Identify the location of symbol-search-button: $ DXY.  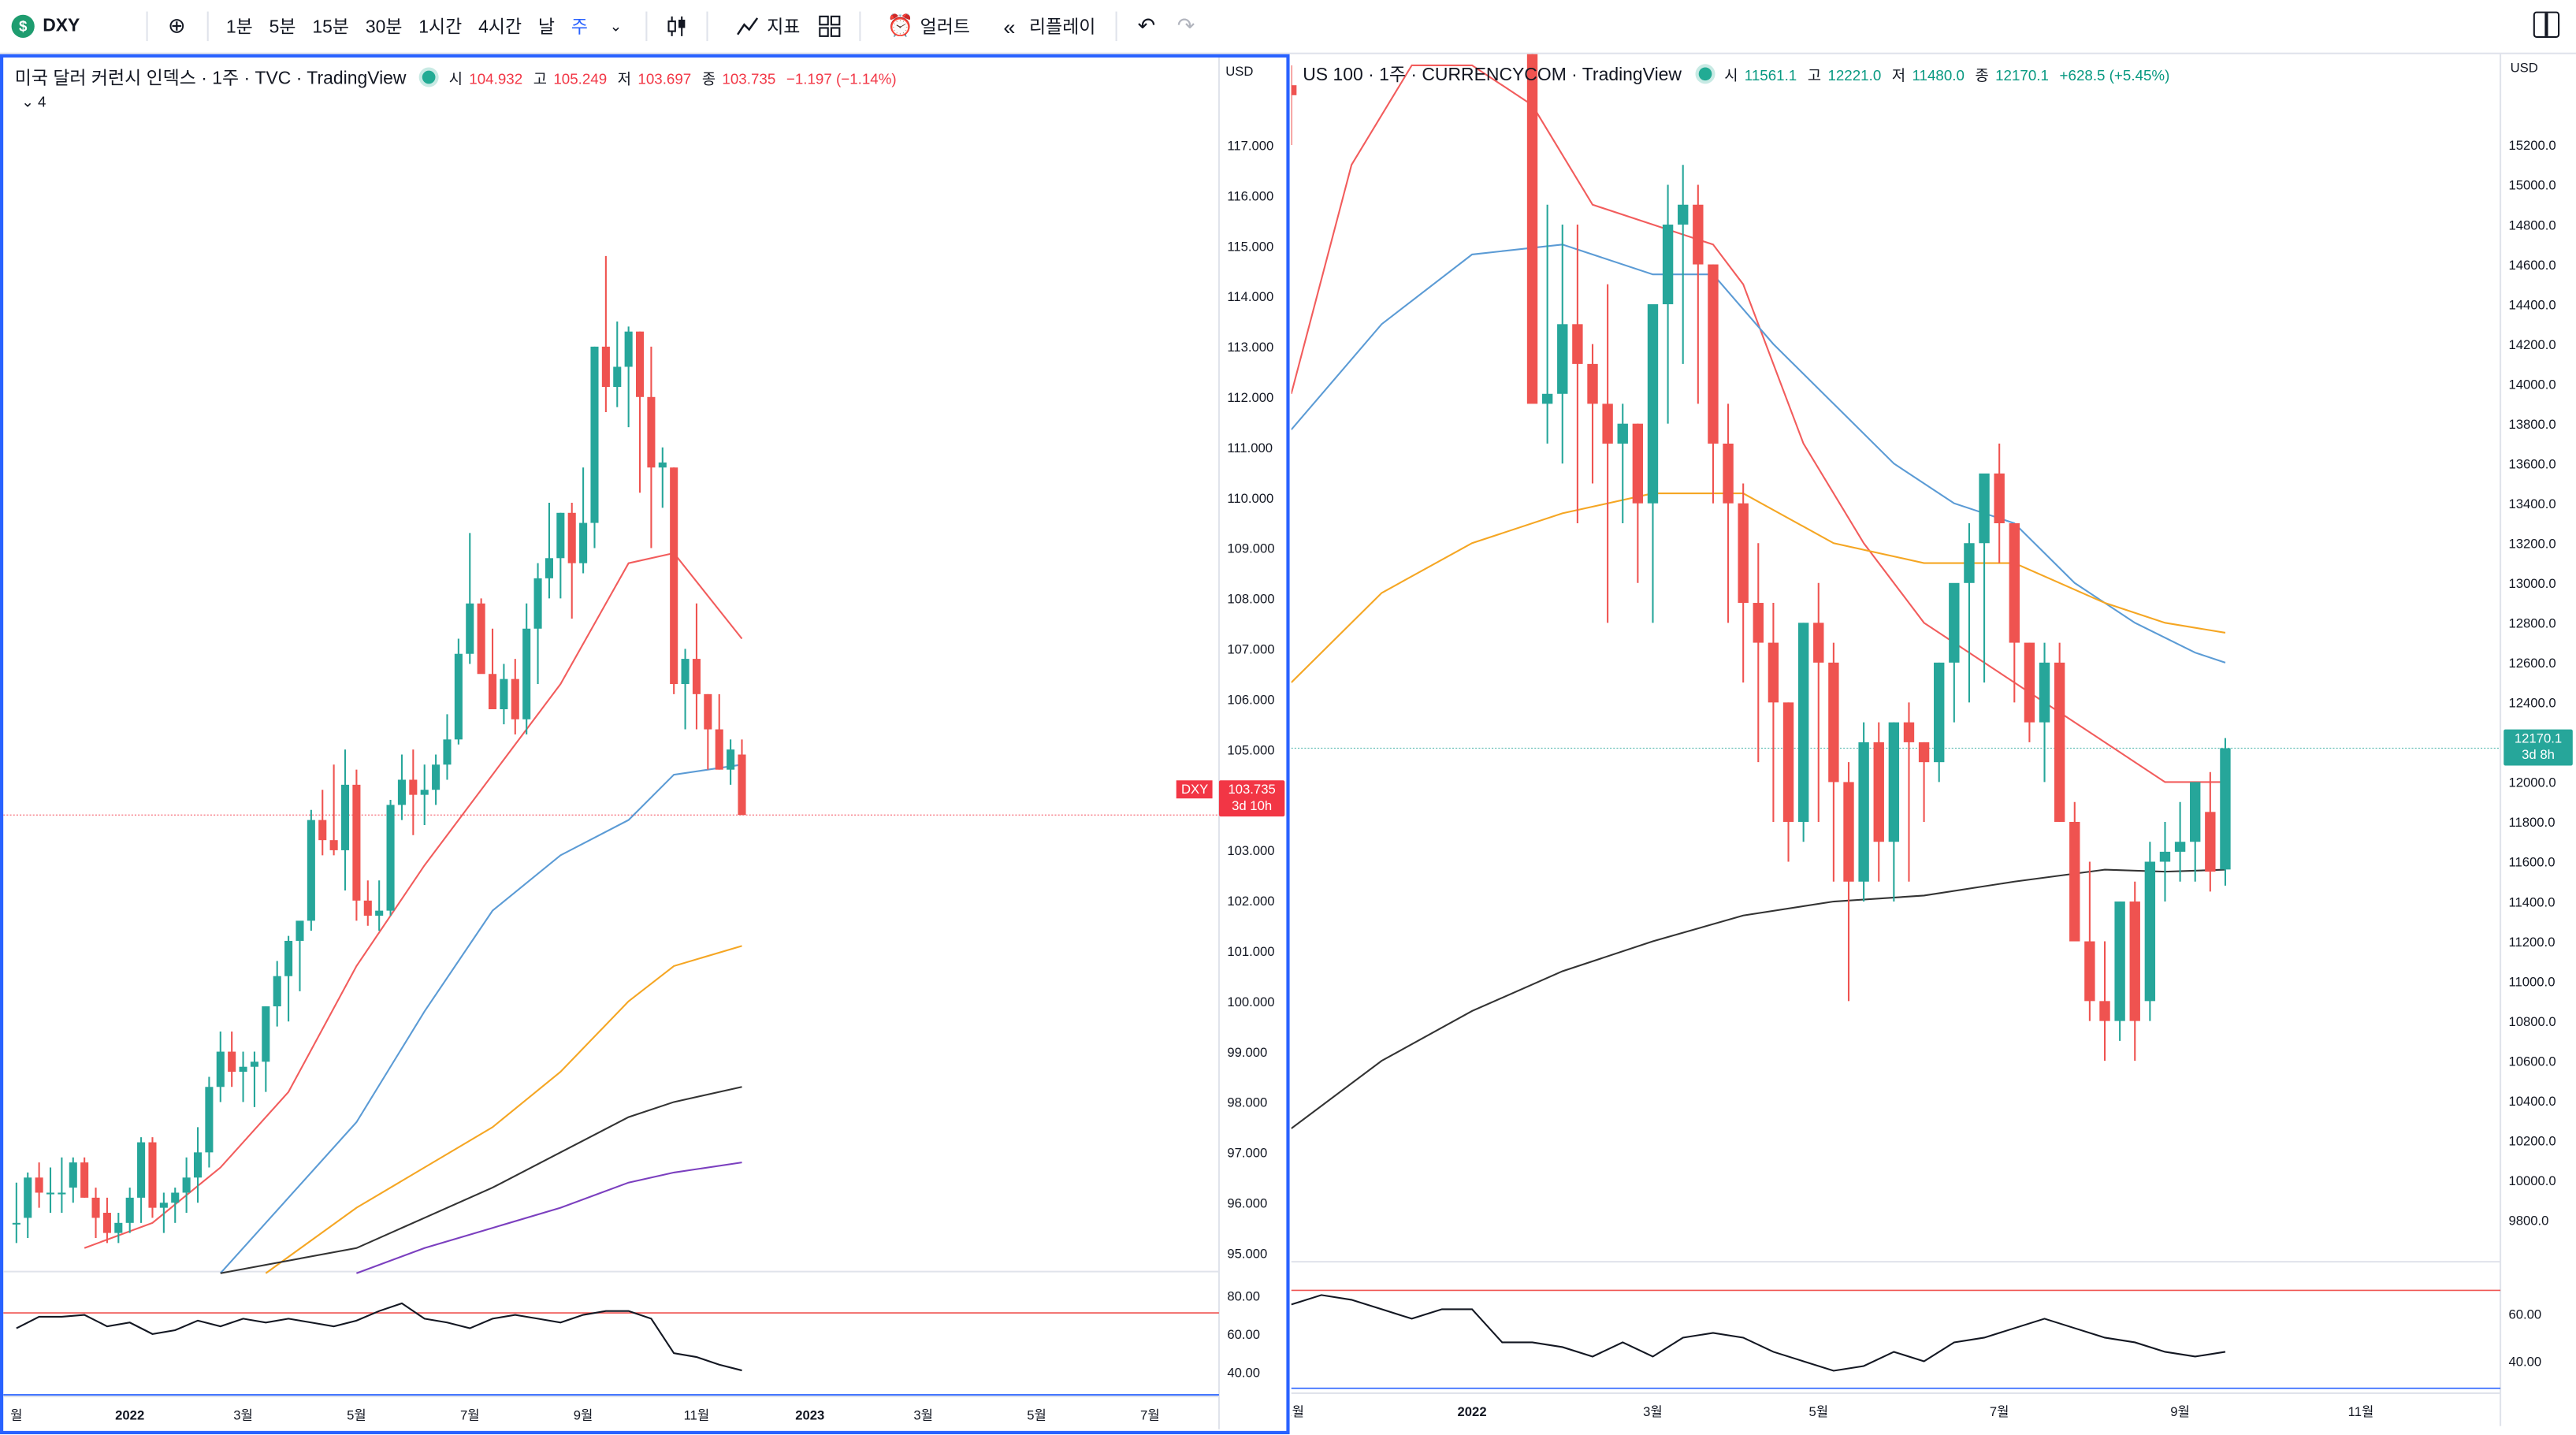
(45, 26).